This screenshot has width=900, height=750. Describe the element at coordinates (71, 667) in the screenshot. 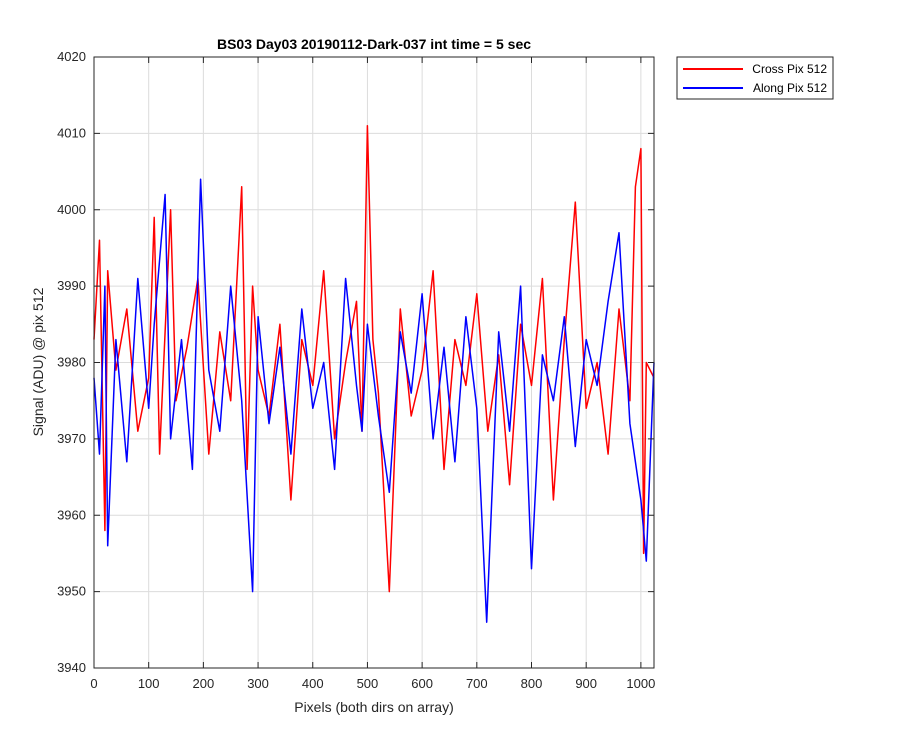

I see `y-tick-label: 3940` at that location.